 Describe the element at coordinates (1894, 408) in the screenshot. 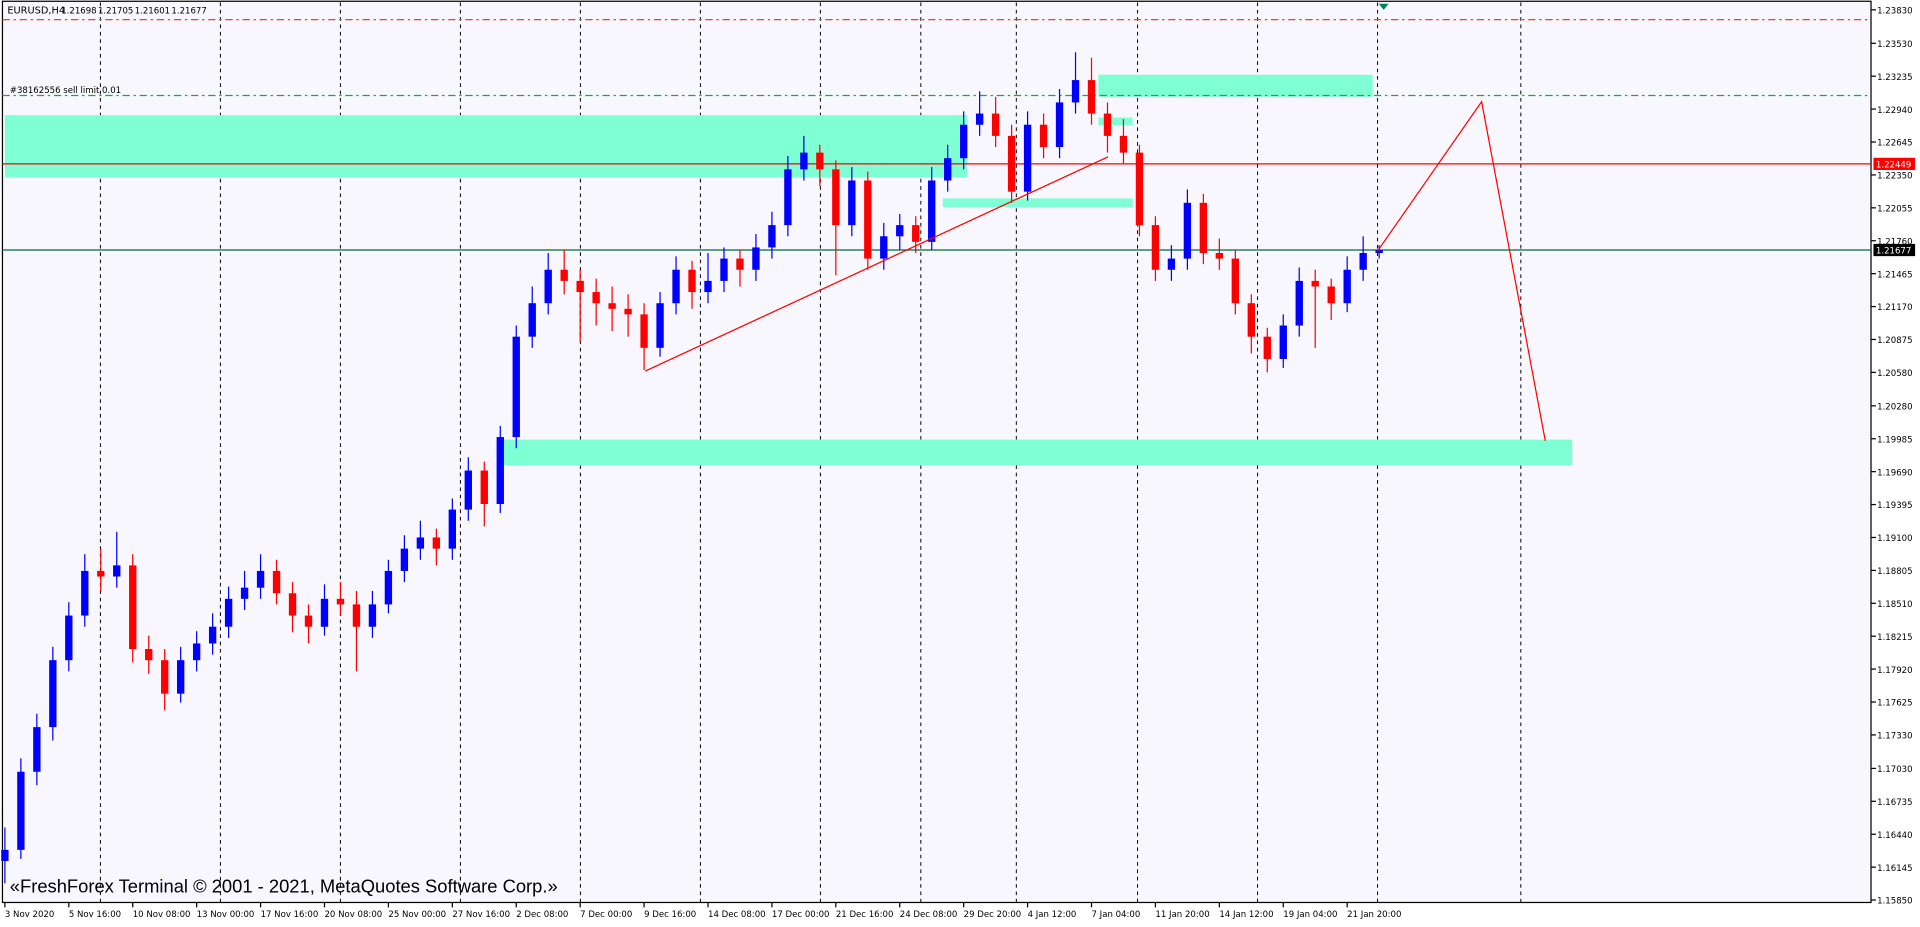

I see `y-tick-label: 1.20280` at that location.